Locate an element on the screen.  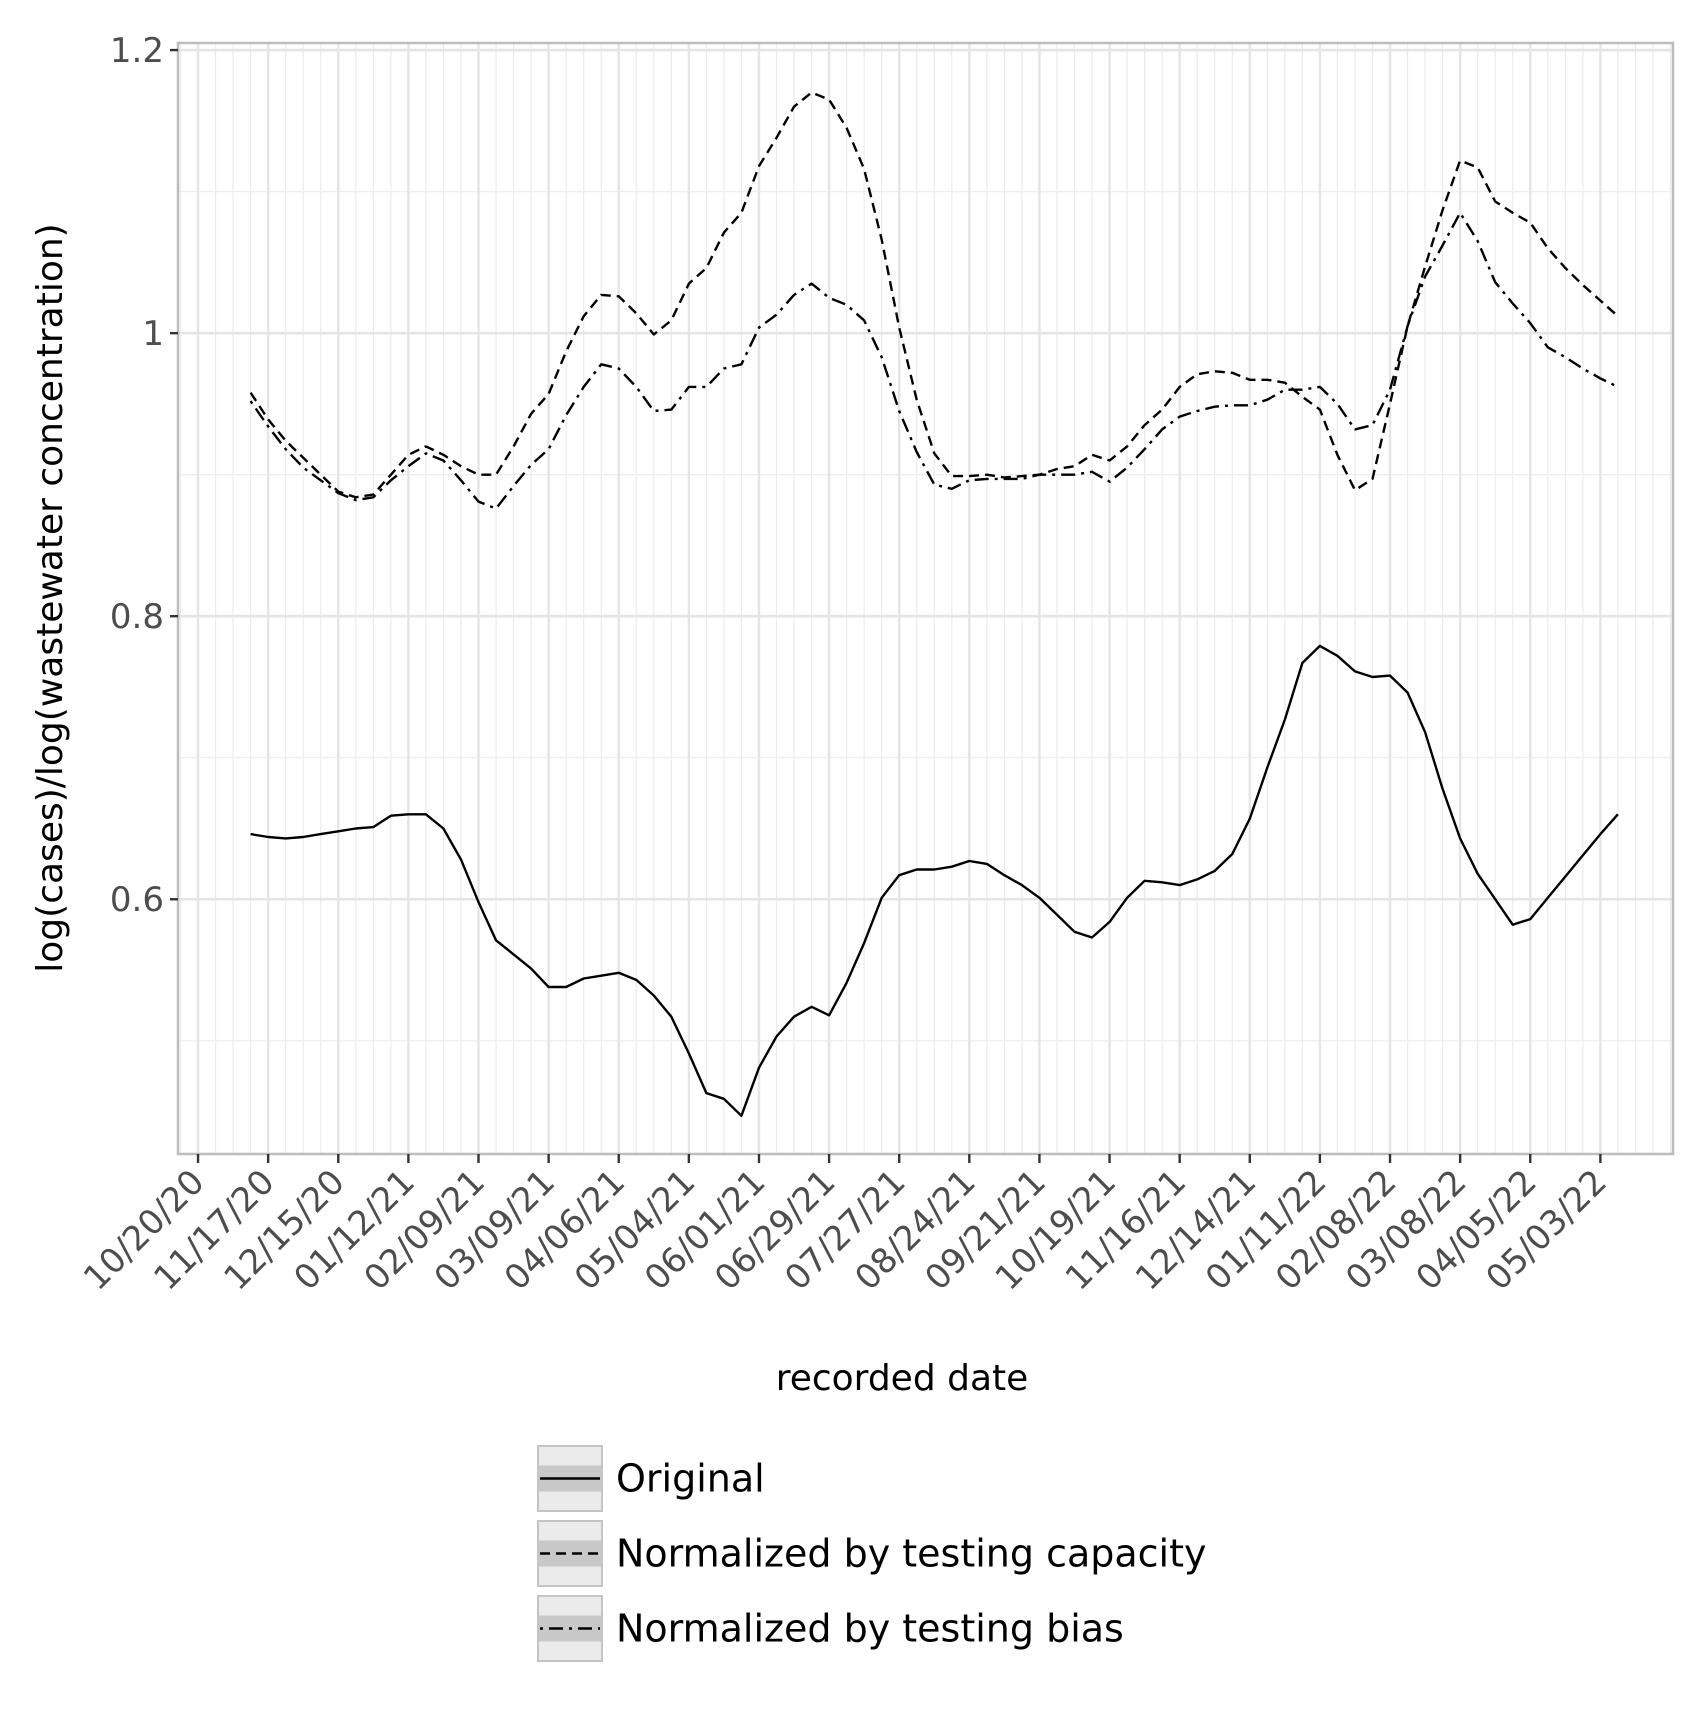
legend-label: Original is located at coordinates (690, 1479).